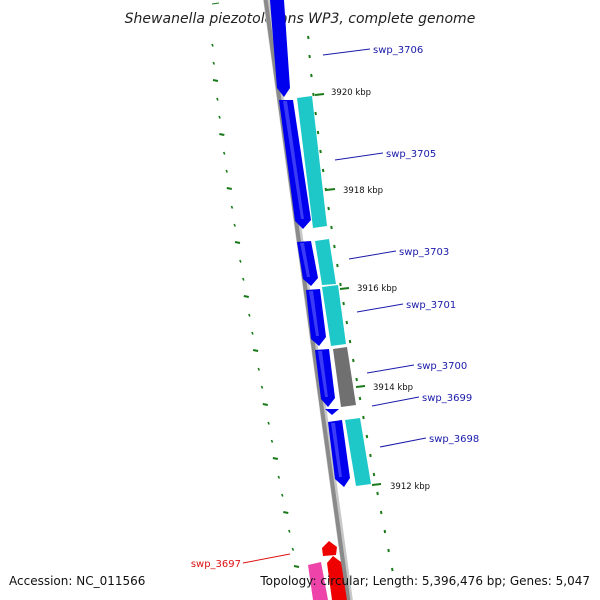  Describe the element at coordinates (363, 191) in the screenshot. I see `tick-label-2: 3918 kbp` at that location.